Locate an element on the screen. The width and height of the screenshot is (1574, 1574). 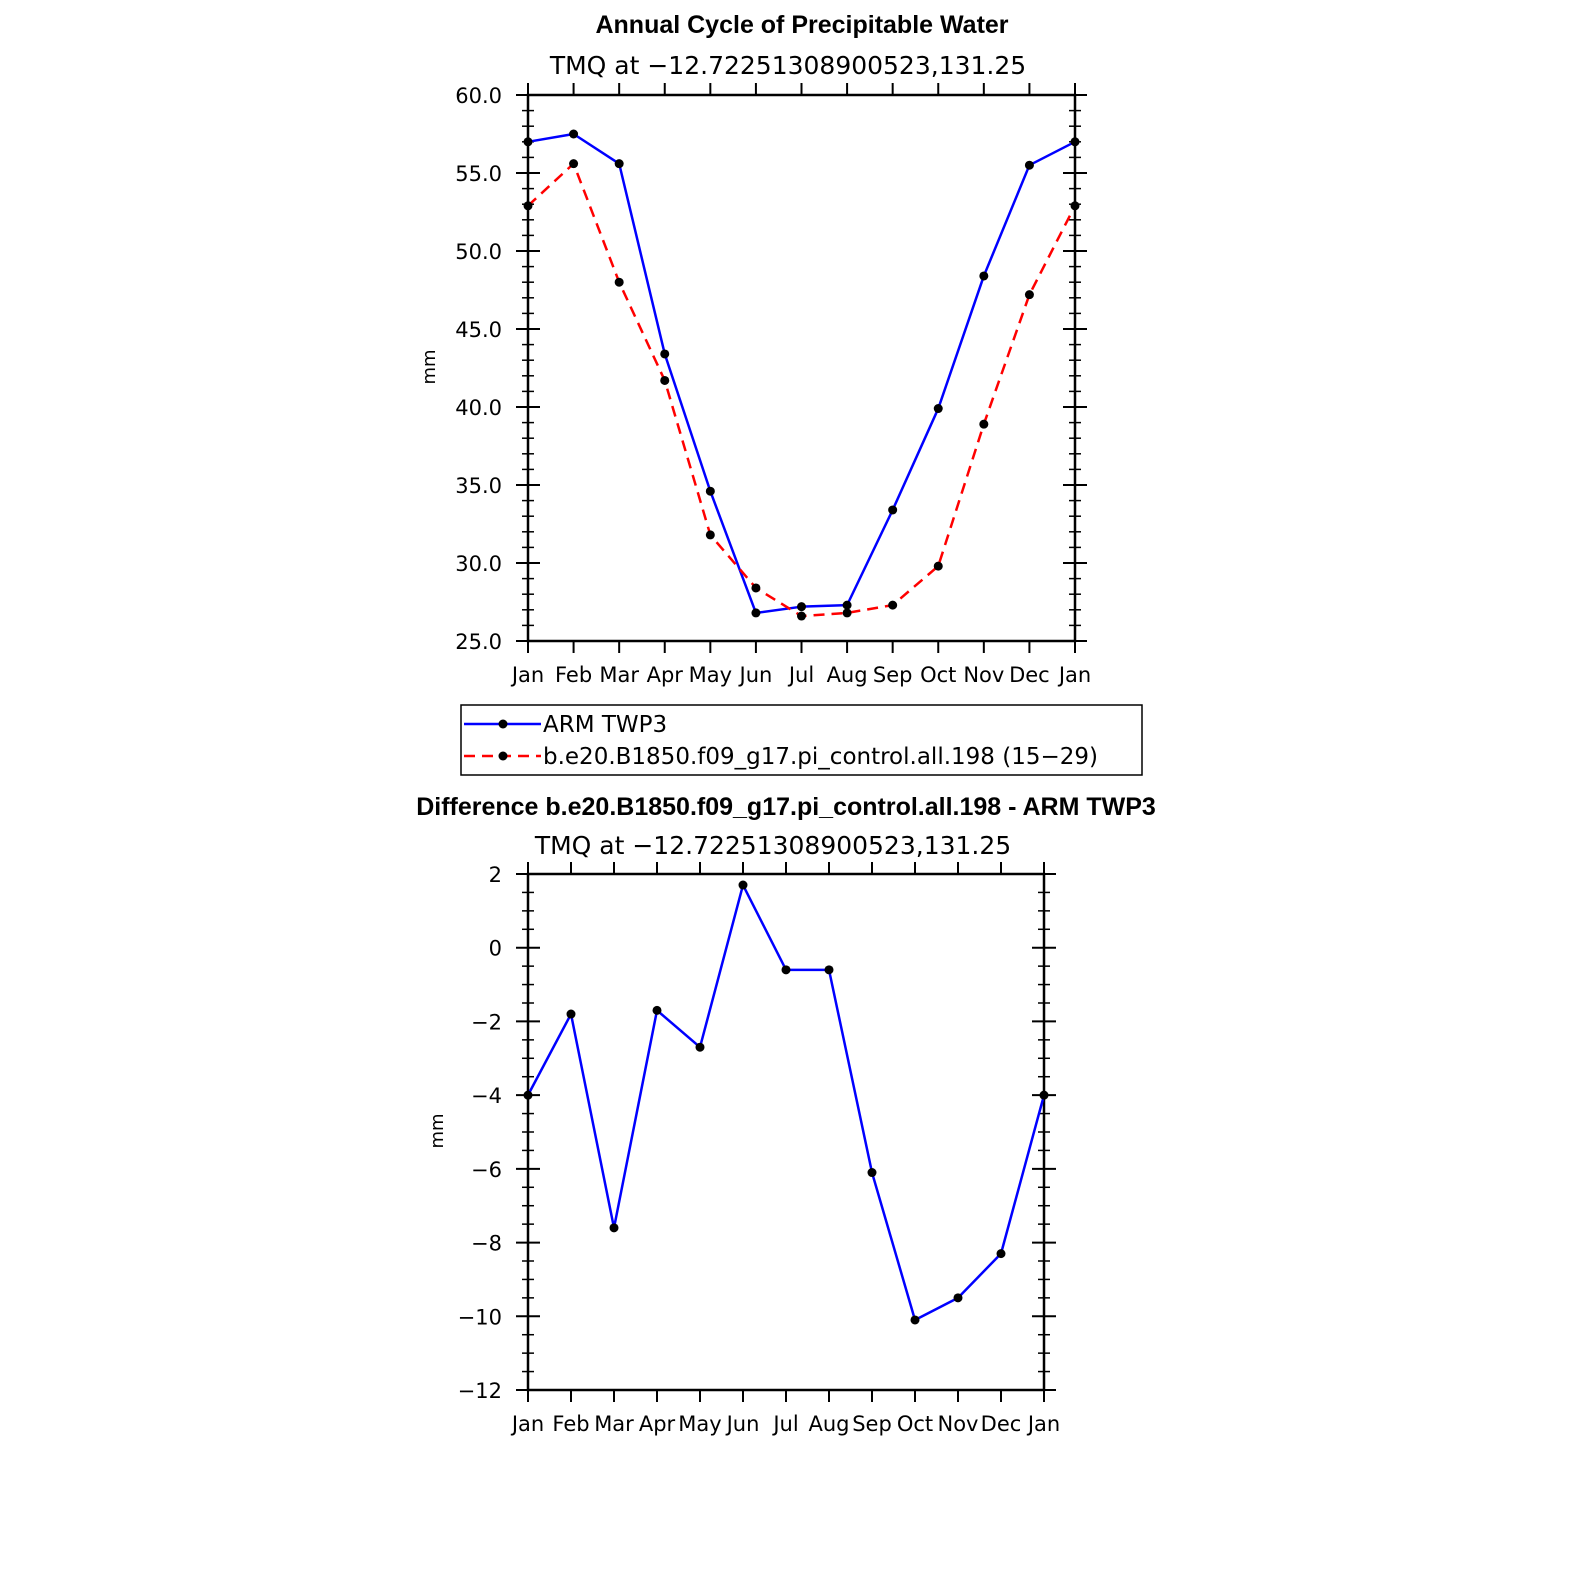
x-tick-label: Aug is located at coordinates (828, 1424).